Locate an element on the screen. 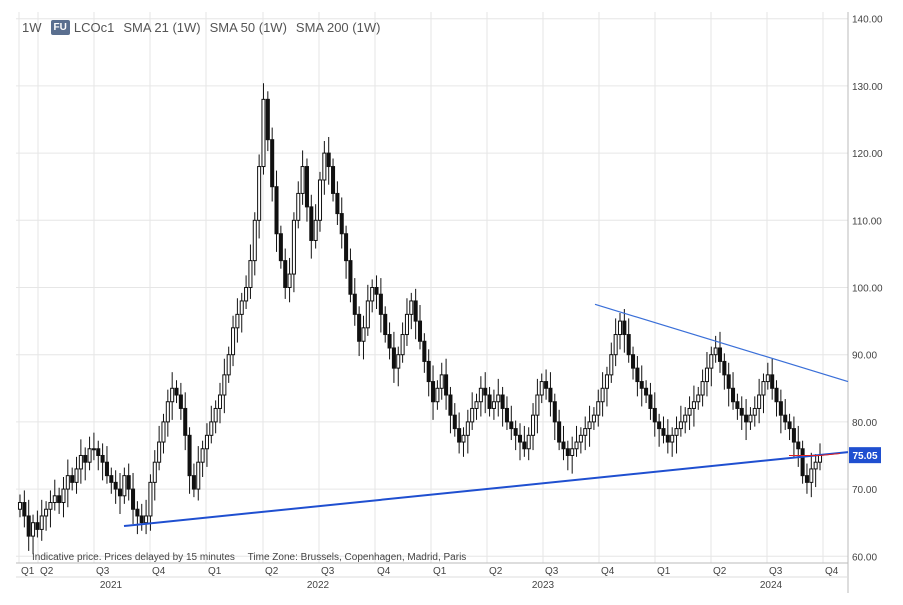 This screenshot has height=605, width=903. symbol-group: FU LCOc1 is located at coordinates (82, 27).